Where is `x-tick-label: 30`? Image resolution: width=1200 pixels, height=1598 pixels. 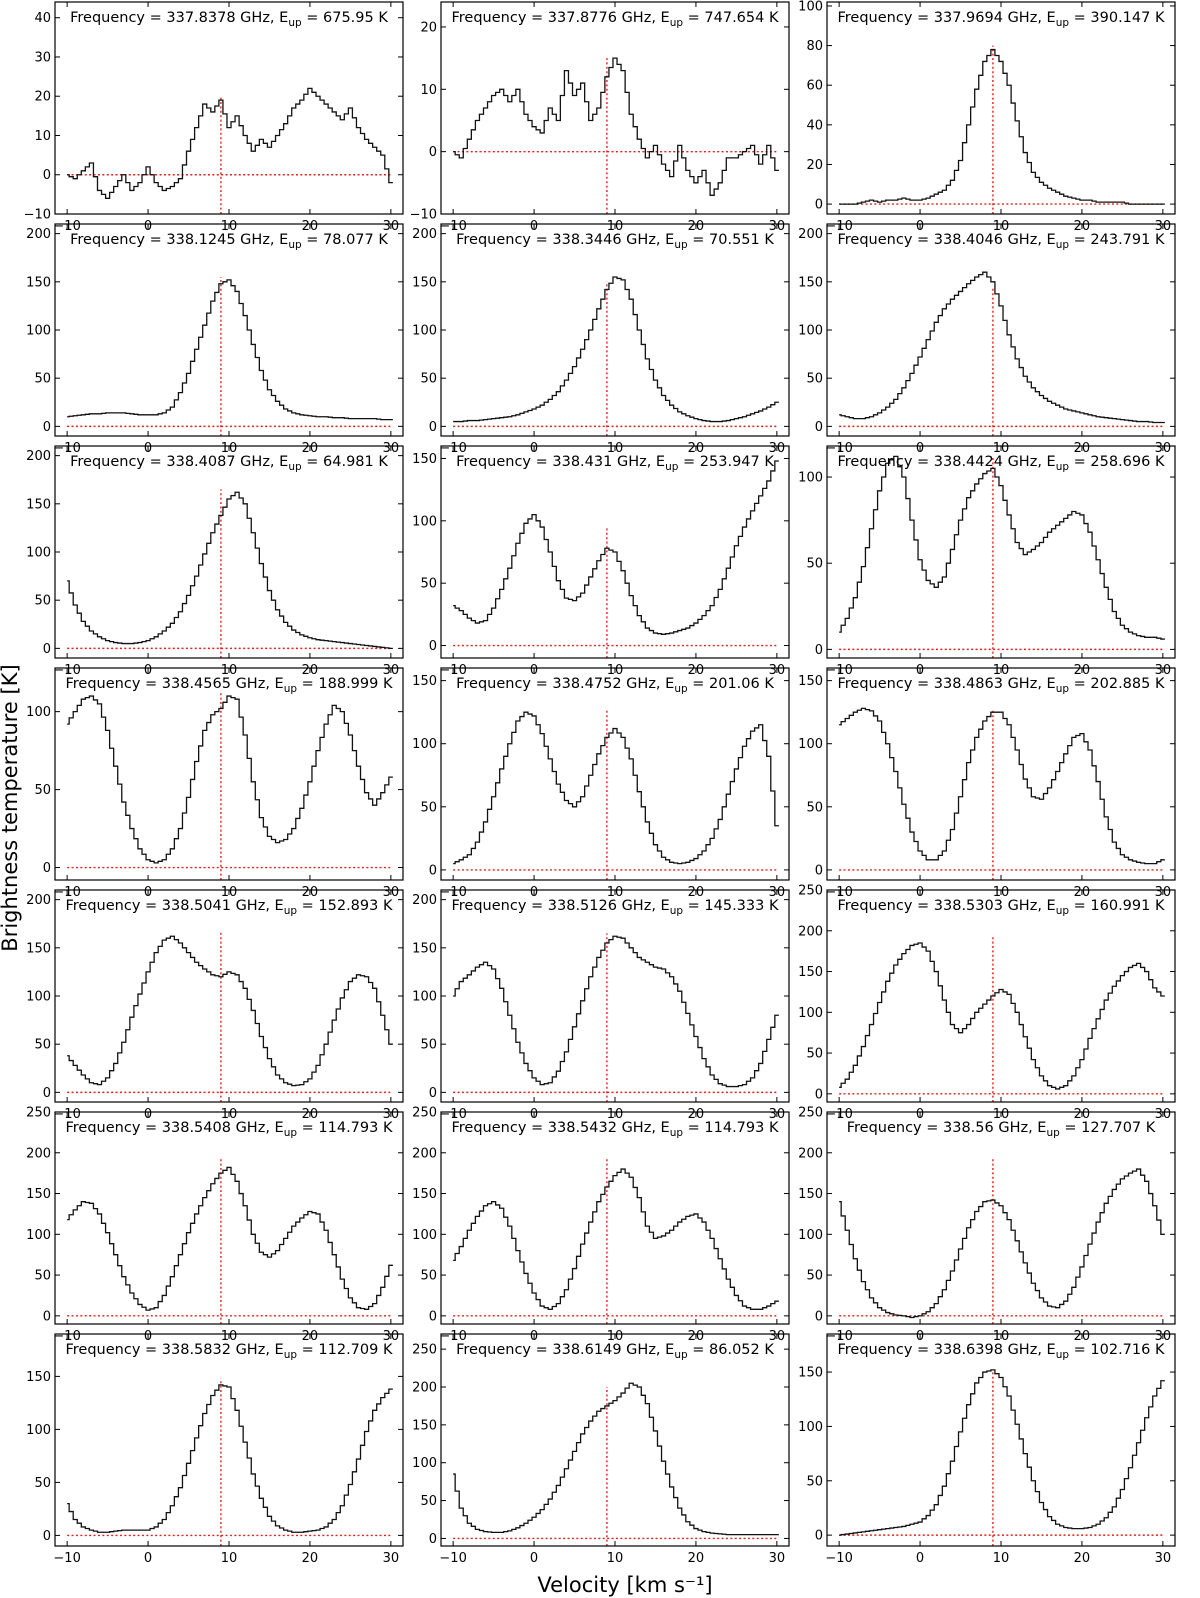 x-tick-label: 30 is located at coordinates (391, 1558).